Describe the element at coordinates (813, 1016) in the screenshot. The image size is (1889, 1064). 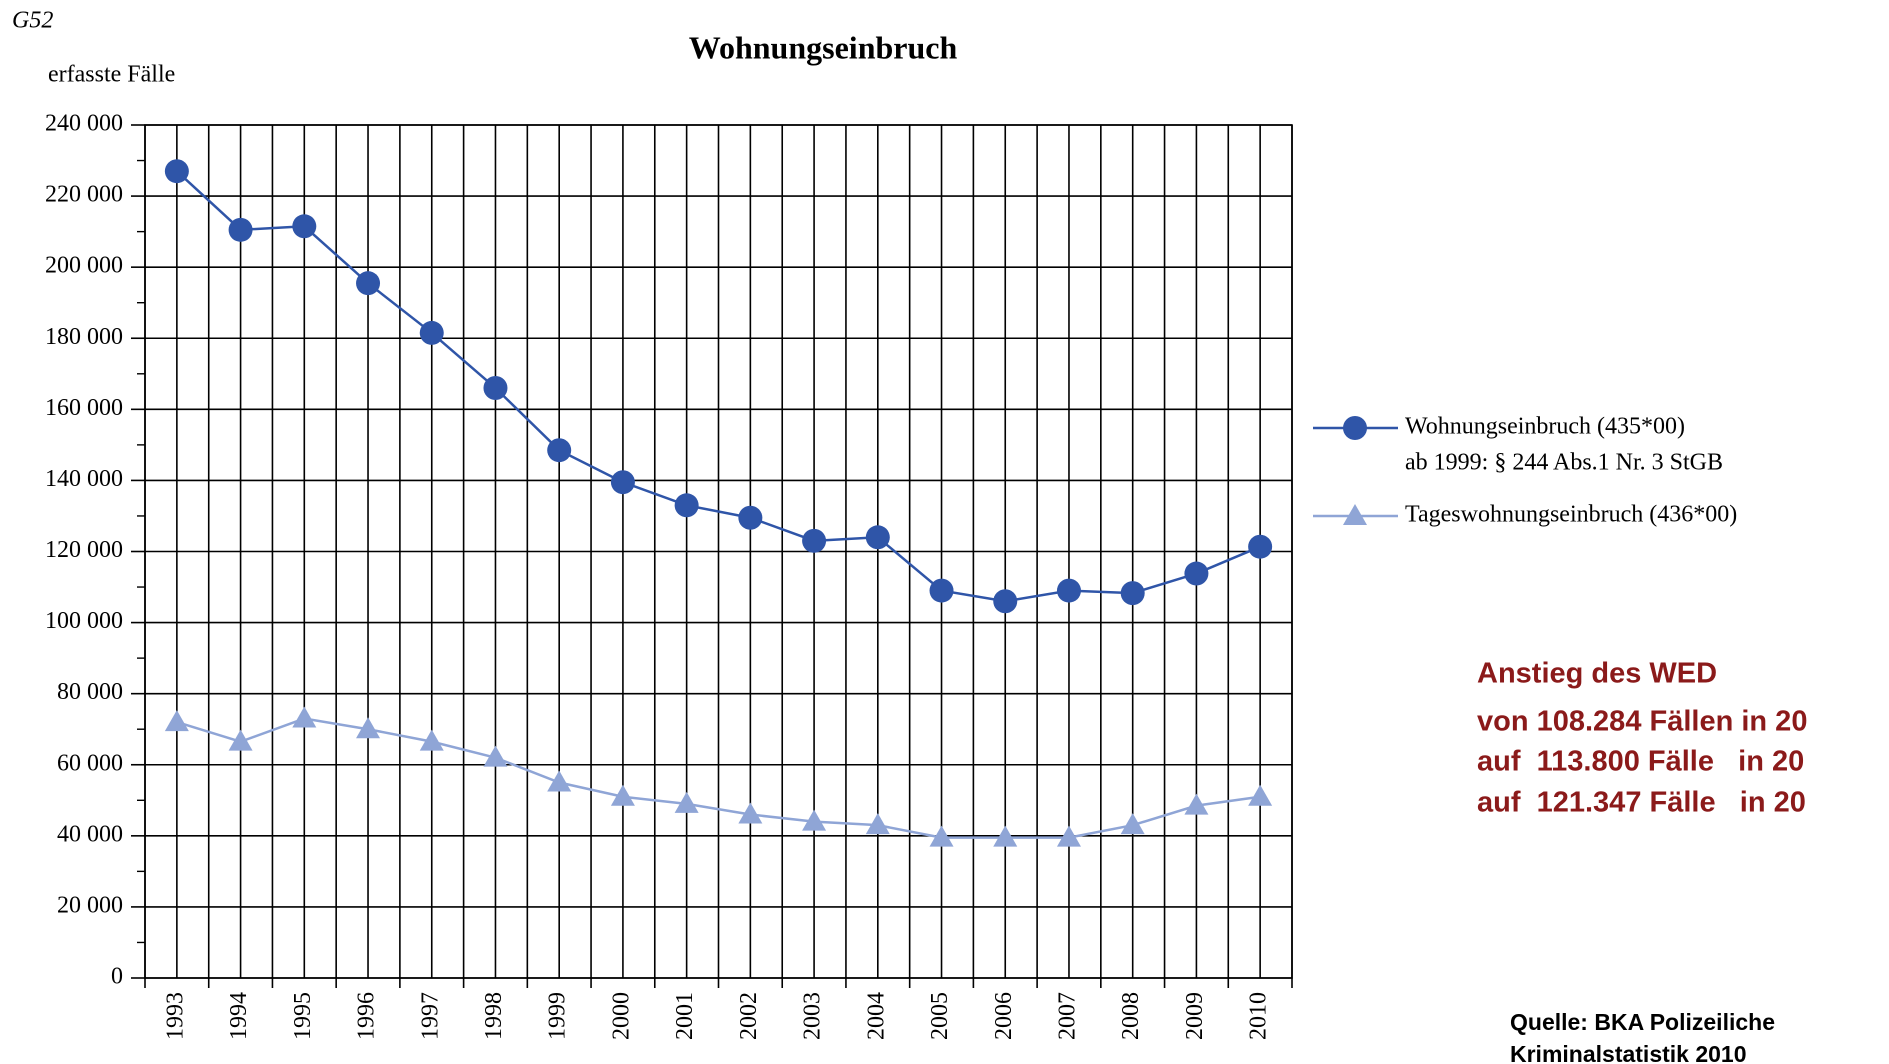
I see `x-tick-label: 2003` at that location.